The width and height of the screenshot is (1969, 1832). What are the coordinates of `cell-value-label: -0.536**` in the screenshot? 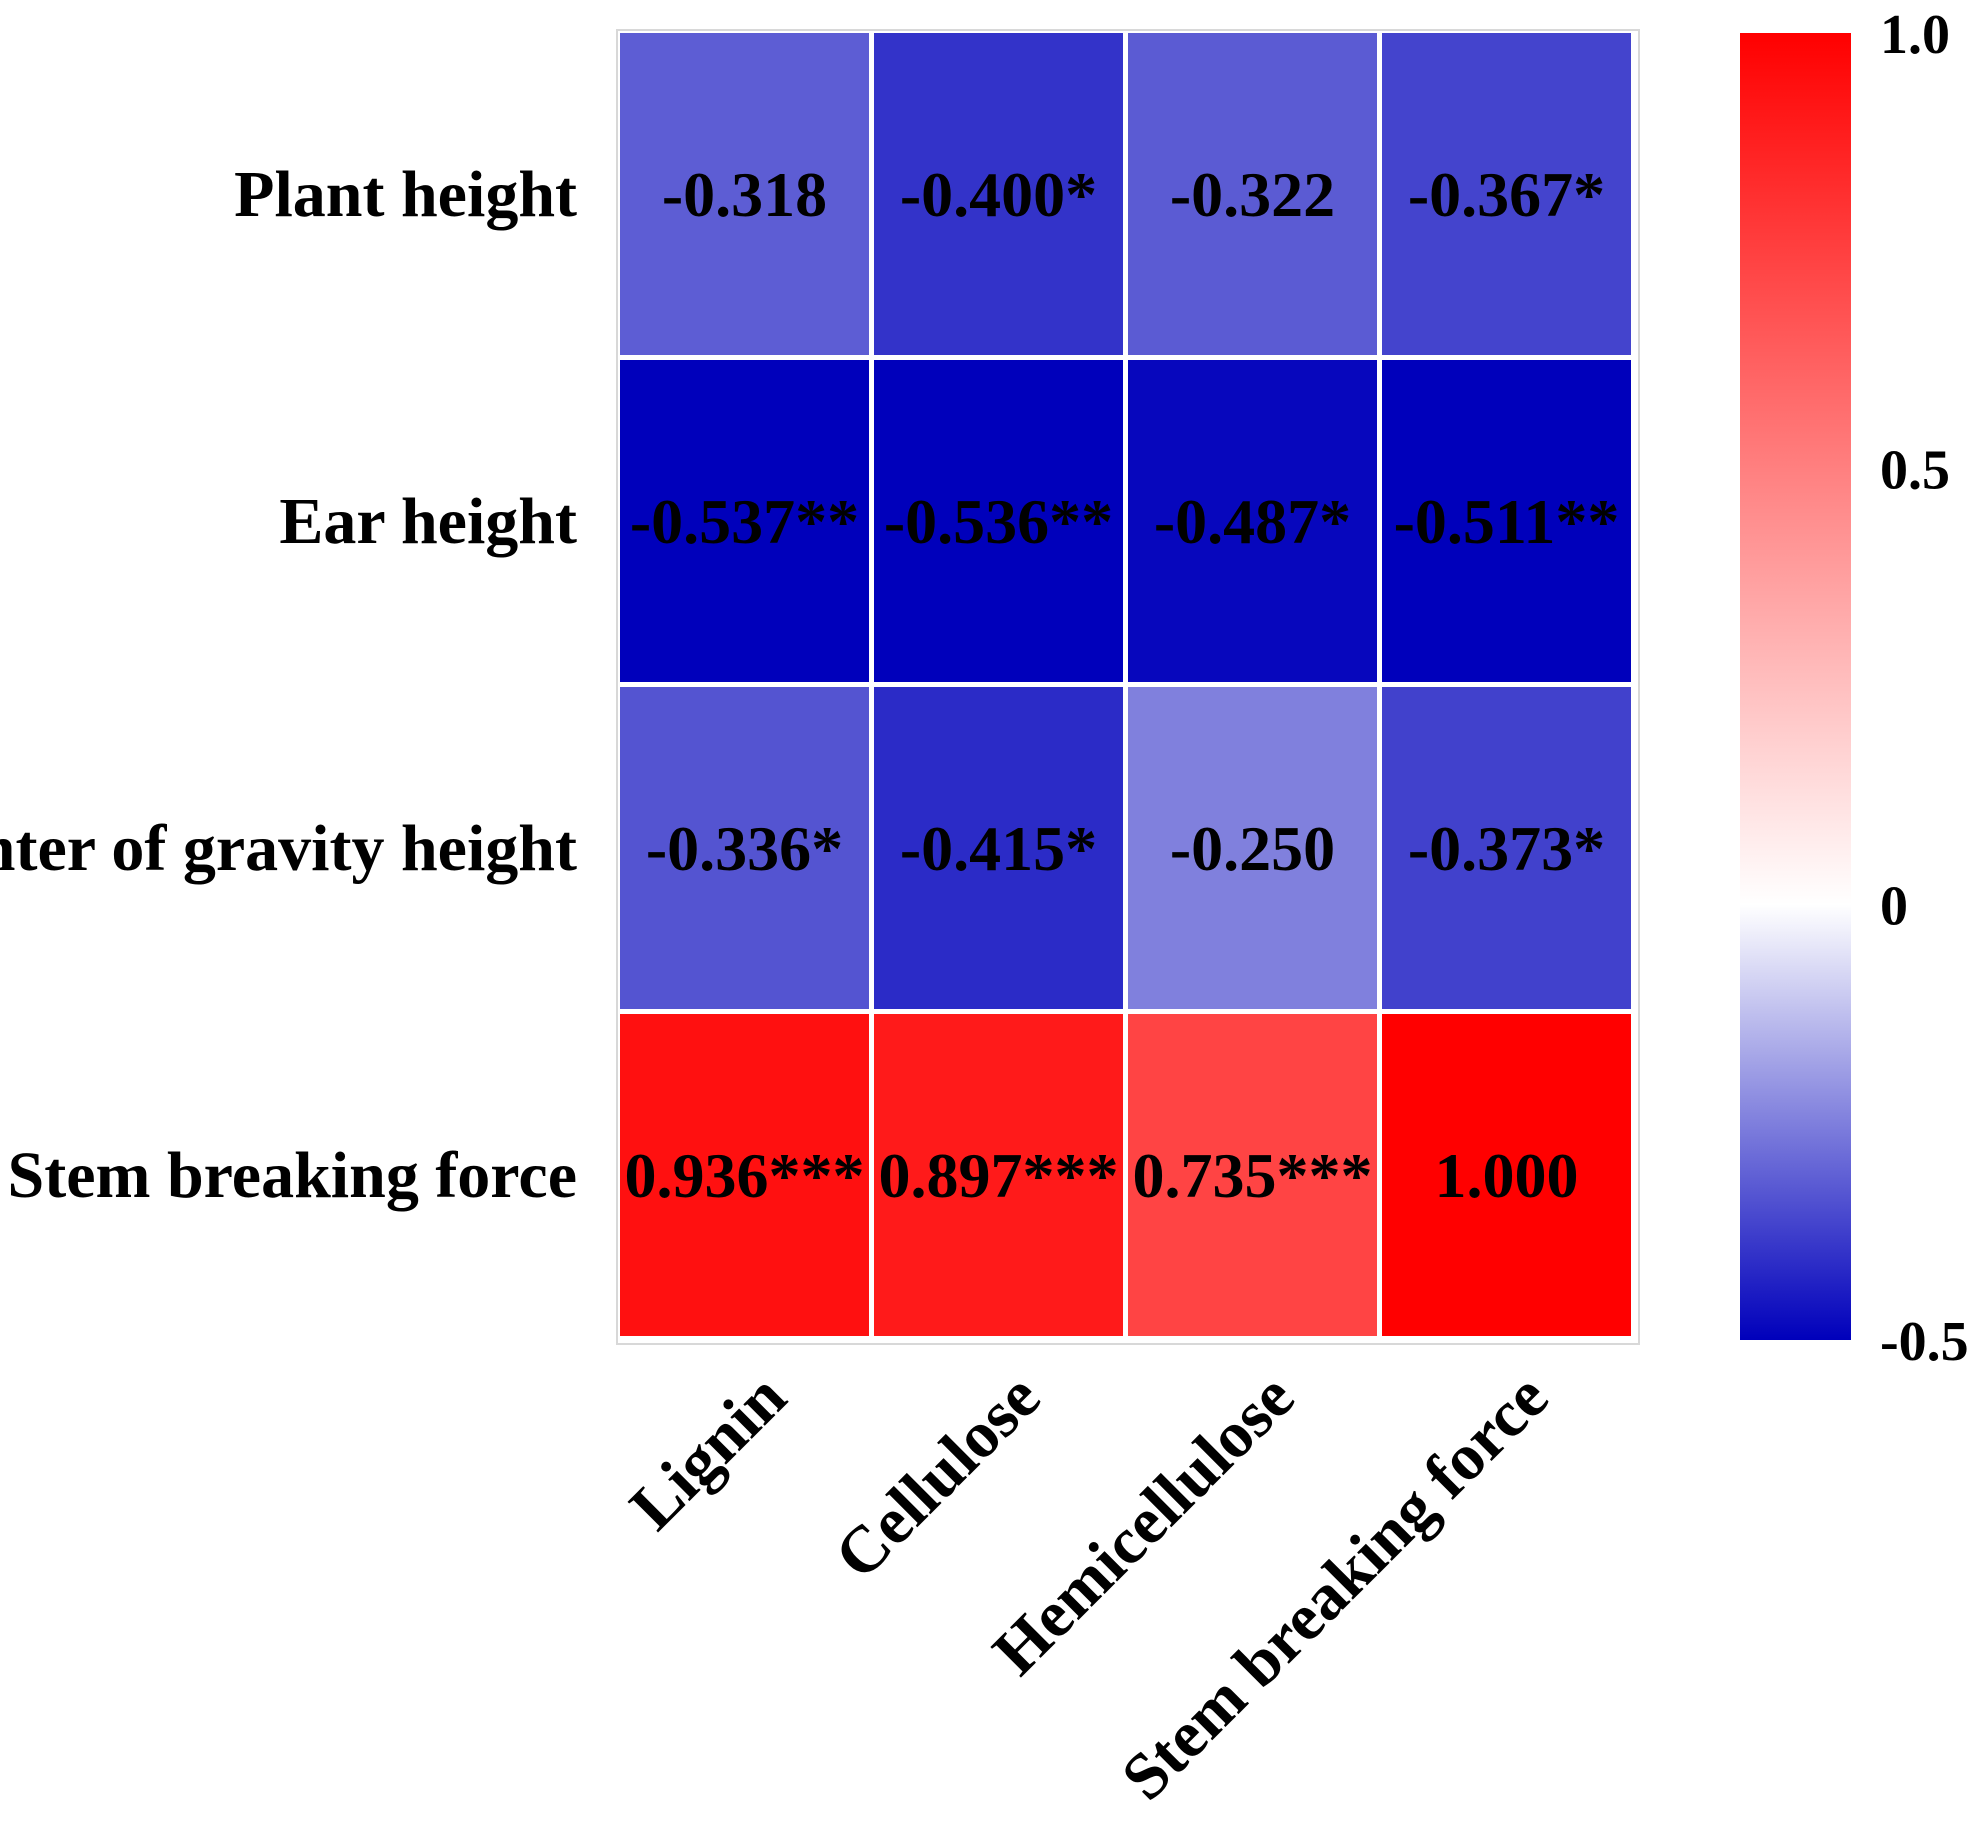 It's located at (998, 521).